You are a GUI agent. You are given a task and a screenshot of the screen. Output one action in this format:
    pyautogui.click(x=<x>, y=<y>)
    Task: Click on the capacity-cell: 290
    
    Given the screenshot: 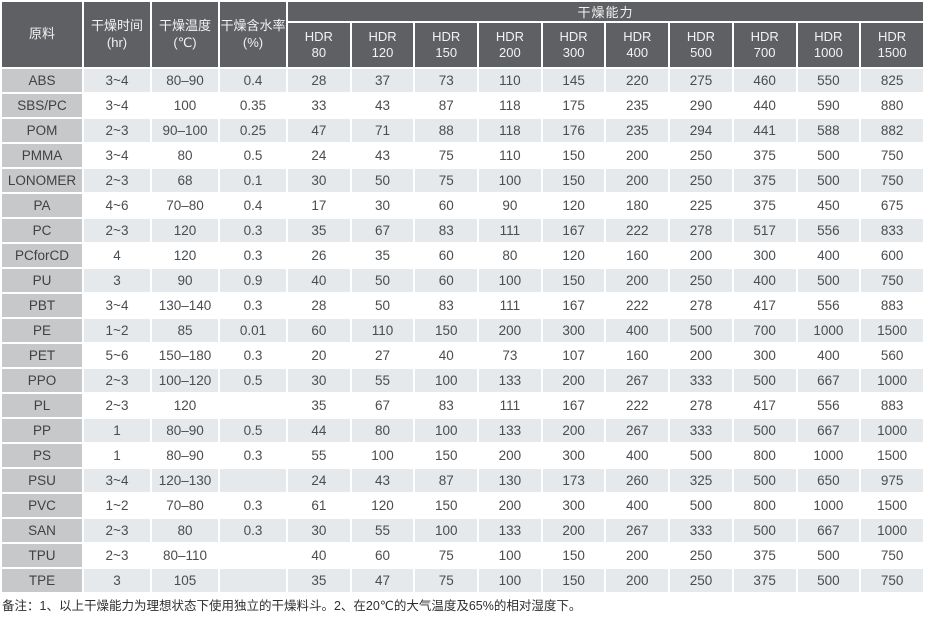 What is the action you would take?
    pyautogui.click(x=701, y=105)
    